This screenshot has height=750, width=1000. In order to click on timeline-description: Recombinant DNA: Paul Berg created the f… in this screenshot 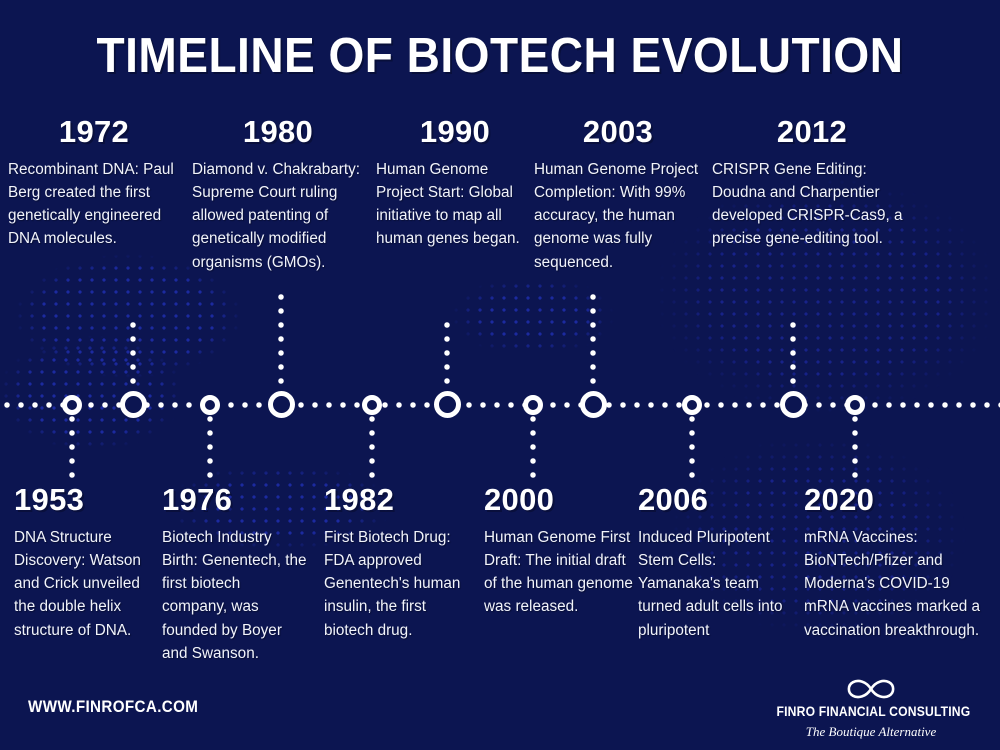, I will do `click(91, 204)`.